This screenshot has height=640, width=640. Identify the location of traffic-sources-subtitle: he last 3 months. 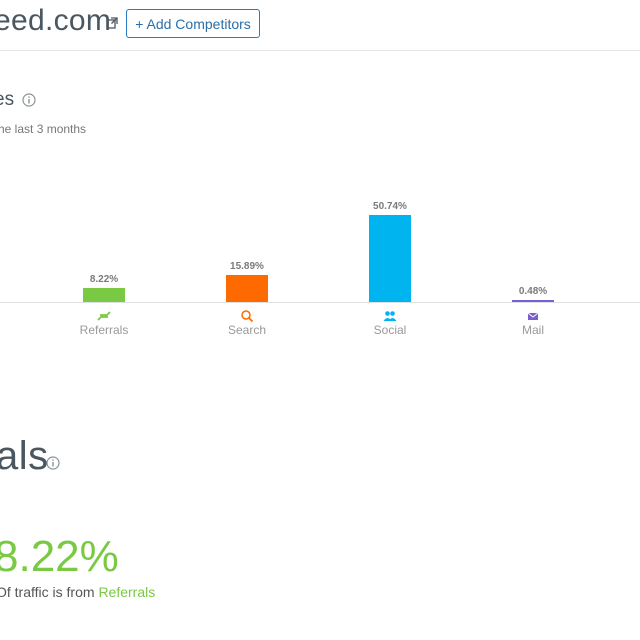
(43, 129).